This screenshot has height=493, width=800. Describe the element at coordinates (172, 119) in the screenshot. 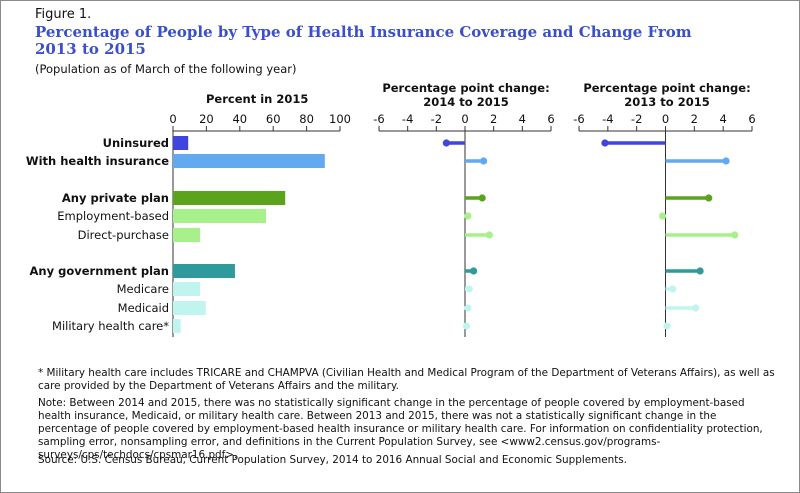

I see `percent-tick-label: 0` at that location.